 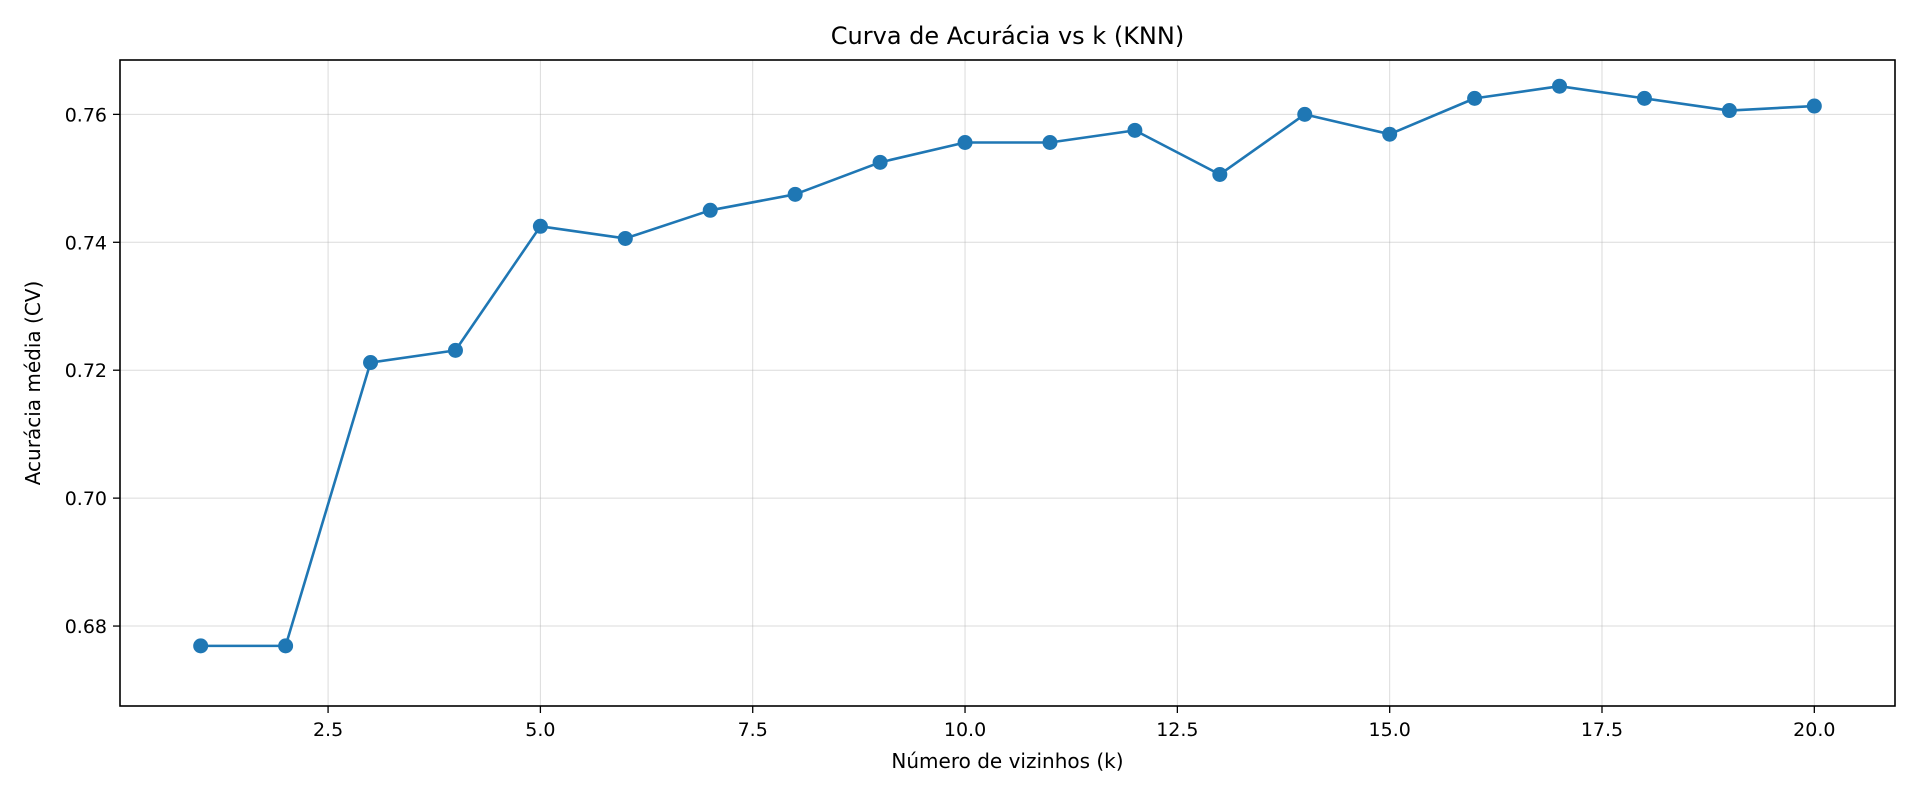 What do you see at coordinates (1390, 730) in the screenshot?
I see `x-tick-label: 15.0` at bounding box center [1390, 730].